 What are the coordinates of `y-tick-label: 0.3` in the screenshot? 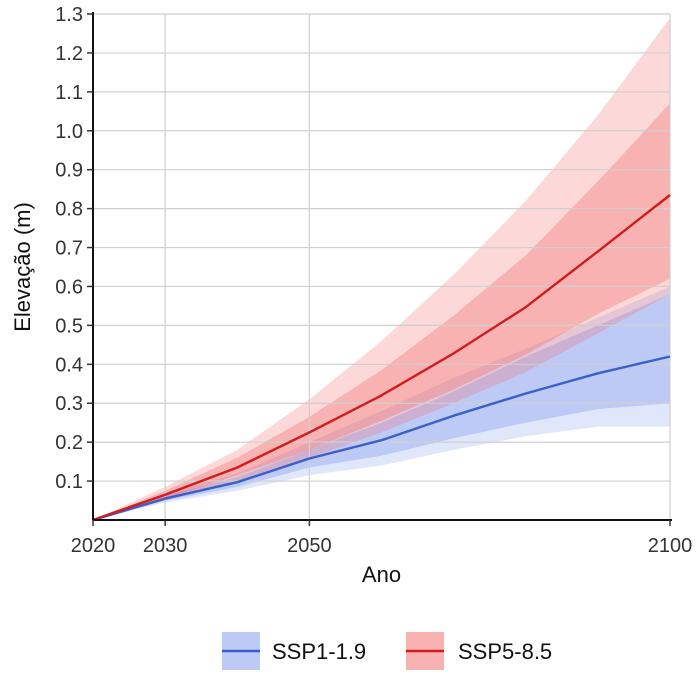 It's located at (69, 404).